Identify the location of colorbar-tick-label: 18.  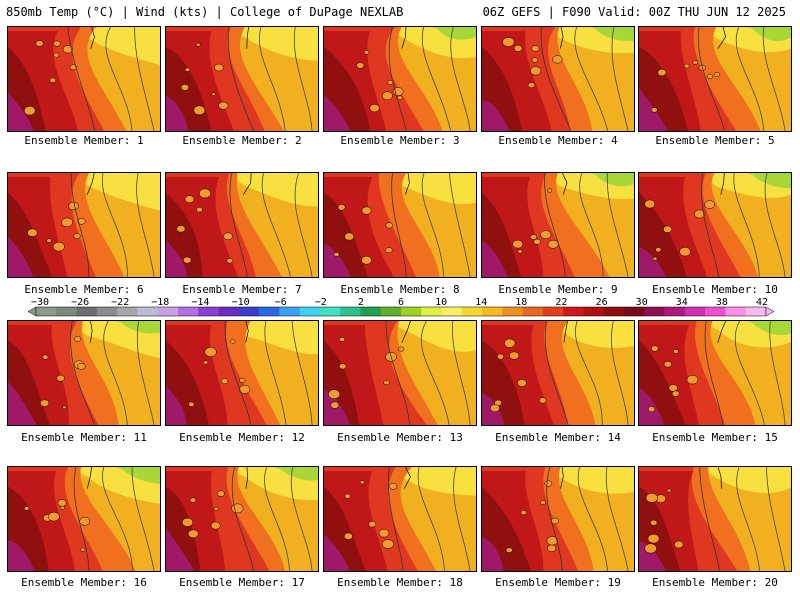
(521, 302).